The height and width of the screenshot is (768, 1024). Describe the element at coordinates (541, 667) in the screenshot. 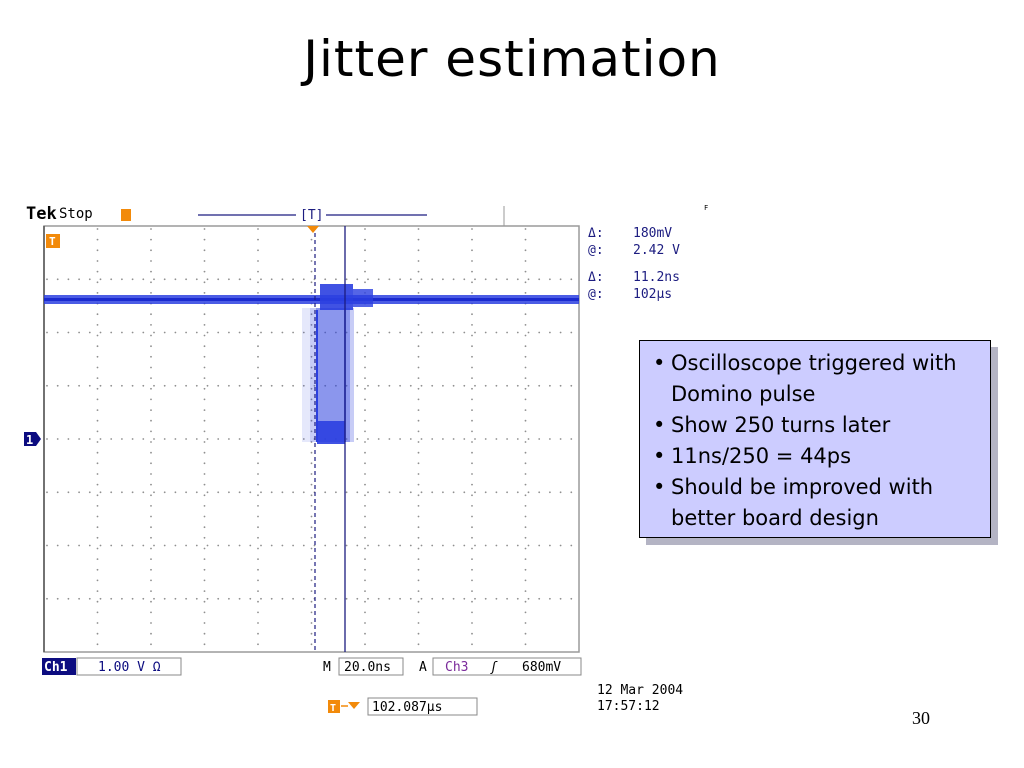

I see `trigger-level: 680mV` at that location.